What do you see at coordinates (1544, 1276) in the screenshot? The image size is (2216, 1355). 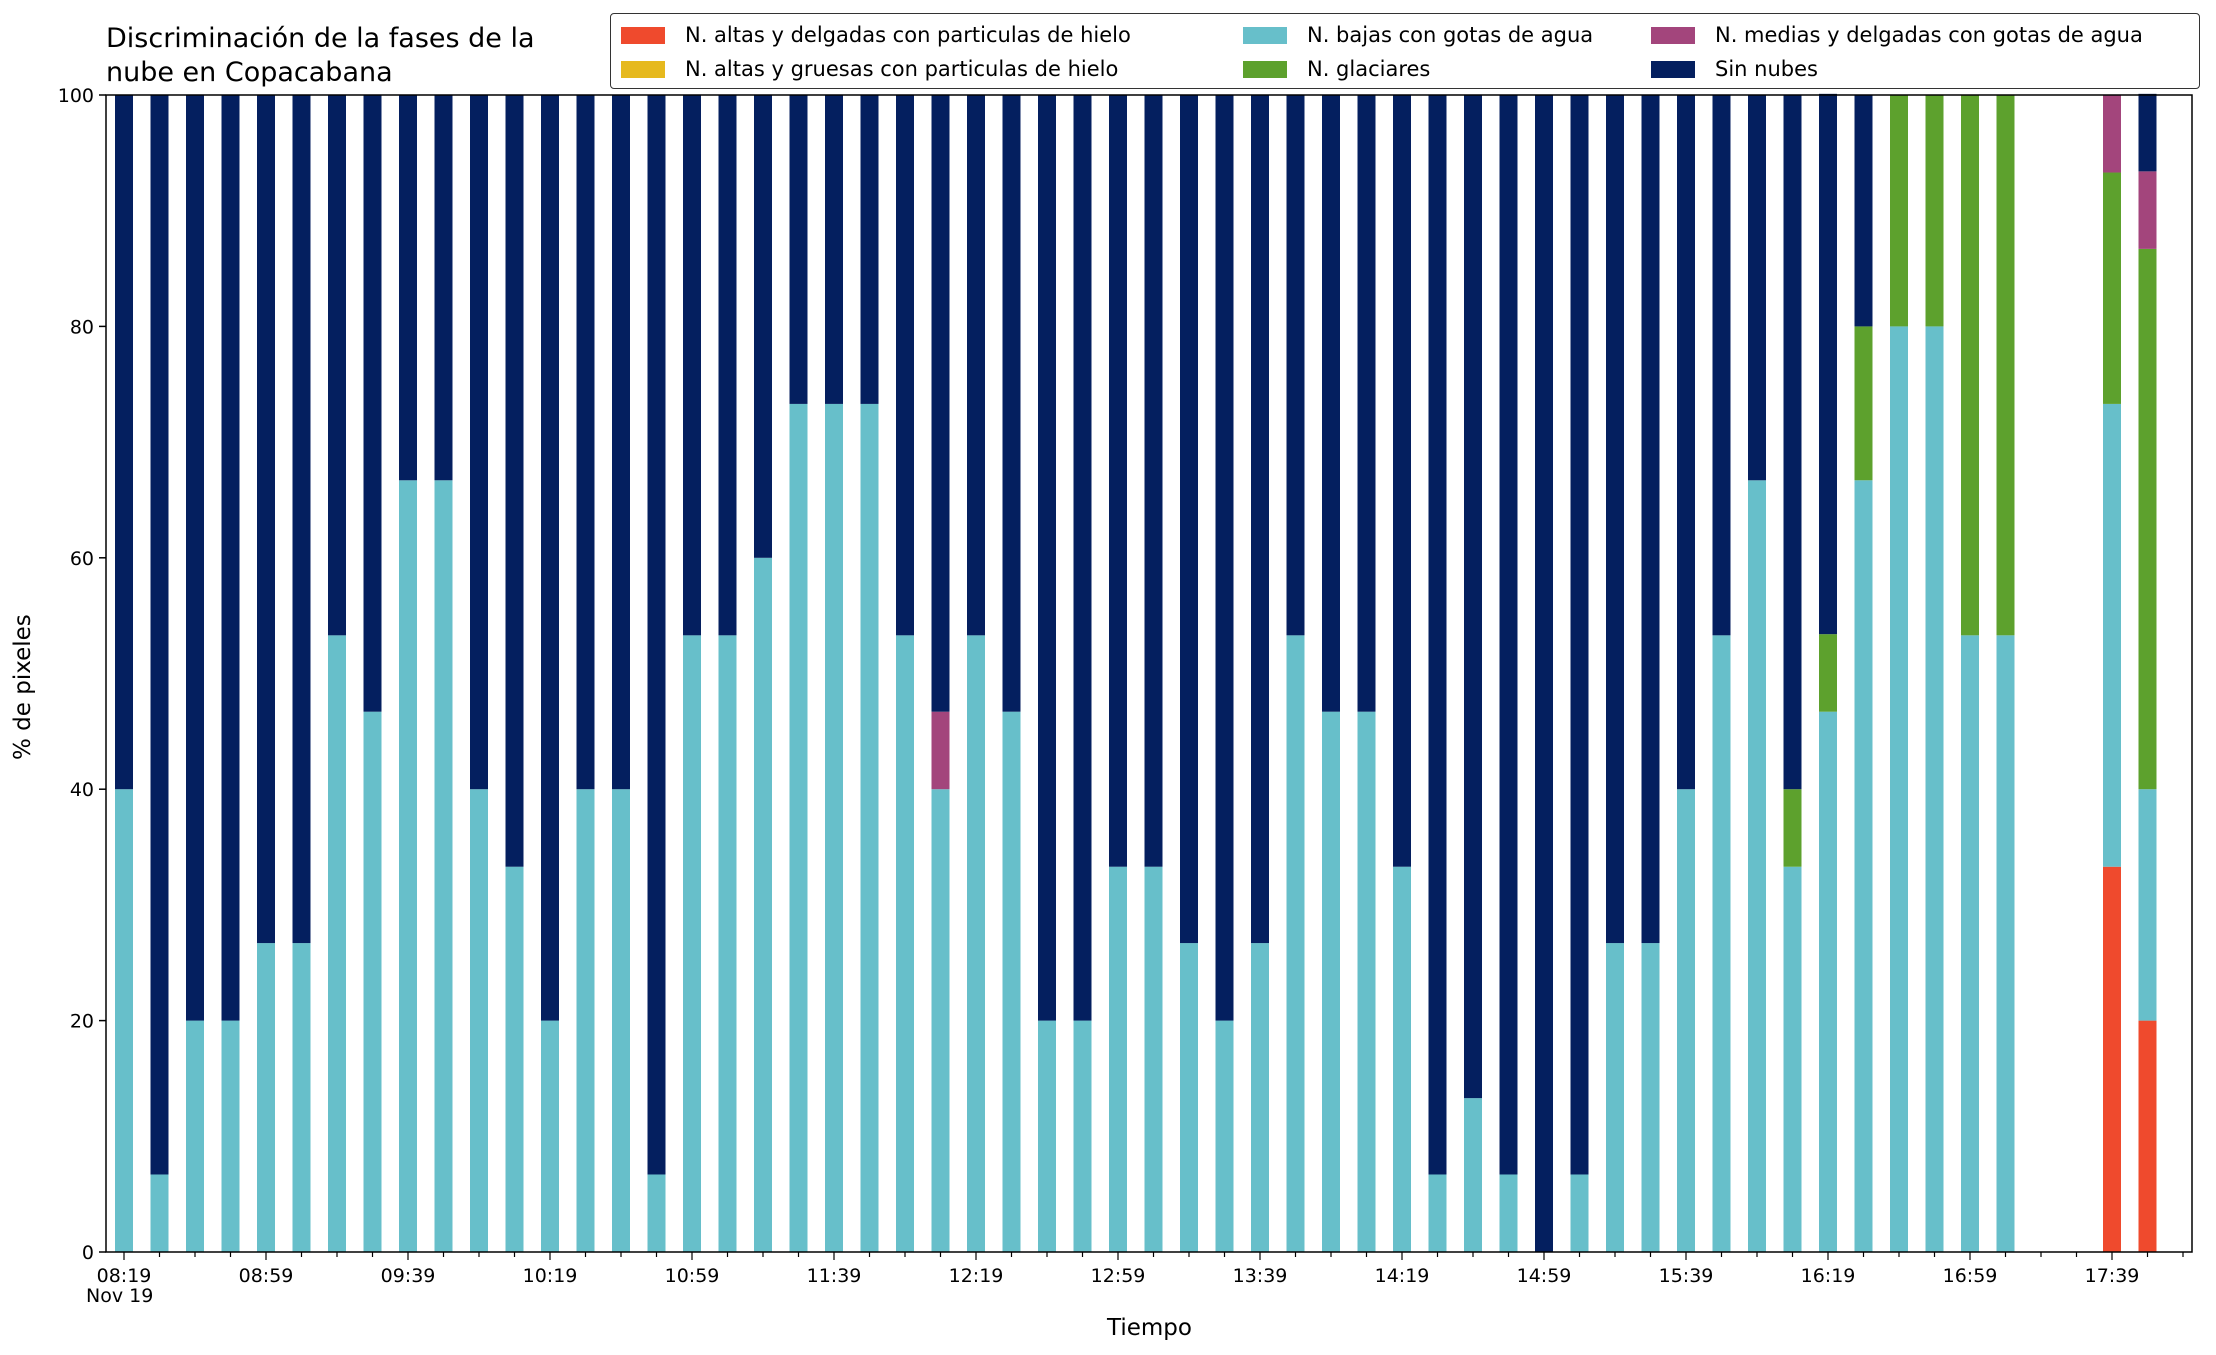 I see `x-tick-label: 14:59` at bounding box center [1544, 1276].